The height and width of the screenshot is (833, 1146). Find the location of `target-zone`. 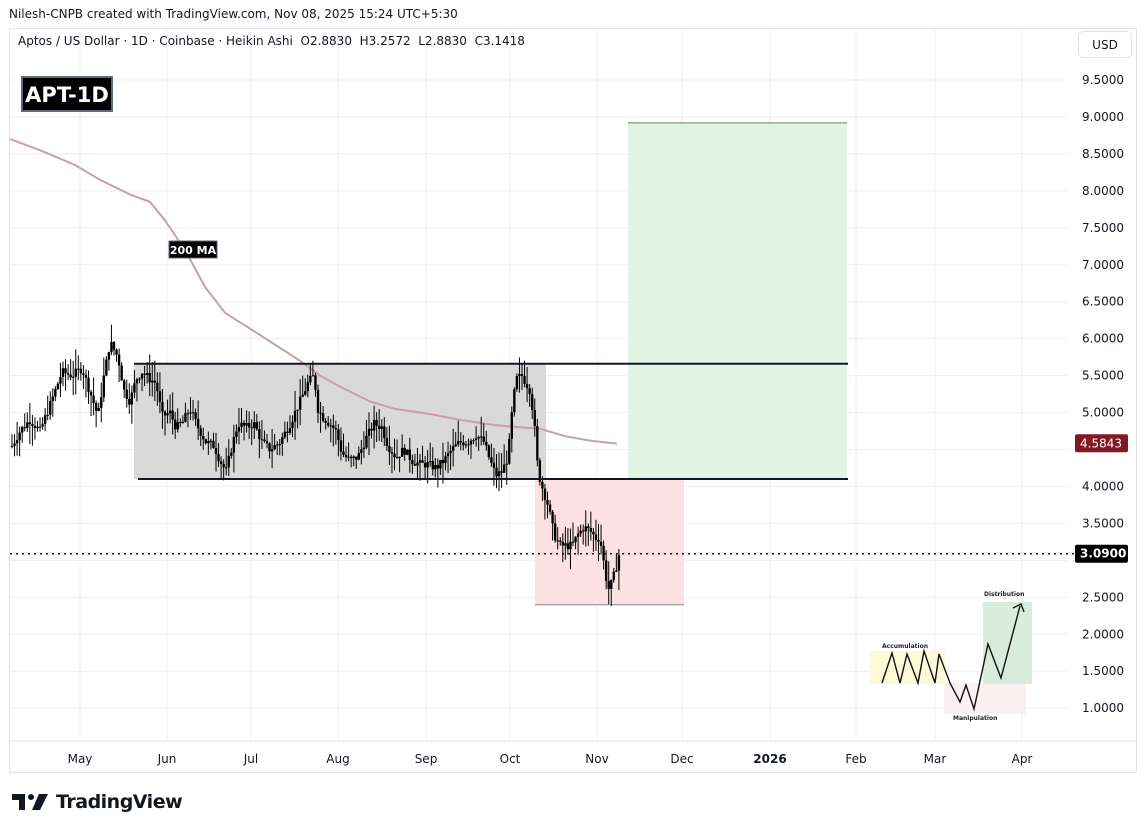

target-zone is located at coordinates (737, 301).